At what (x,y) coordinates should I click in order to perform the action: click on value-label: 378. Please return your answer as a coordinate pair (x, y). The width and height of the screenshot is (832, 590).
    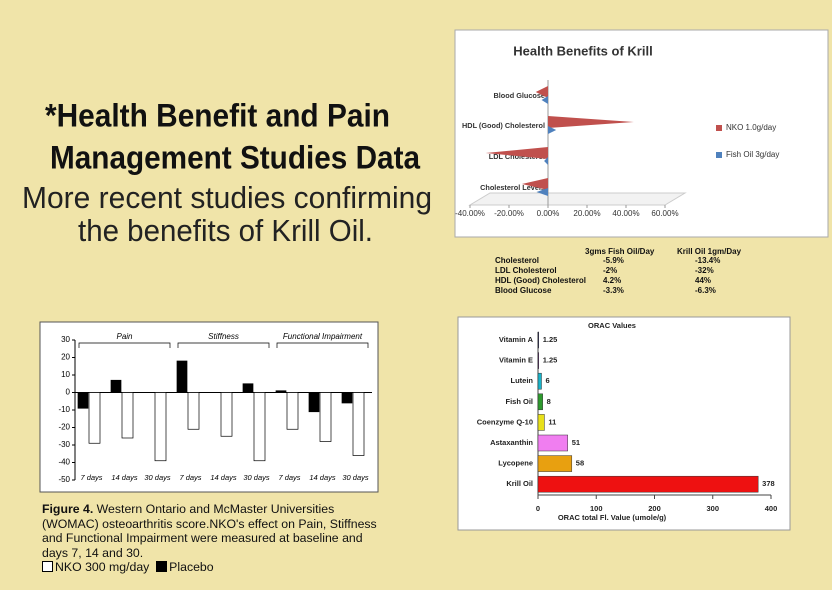
    Looking at the image, I should click on (768, 483).